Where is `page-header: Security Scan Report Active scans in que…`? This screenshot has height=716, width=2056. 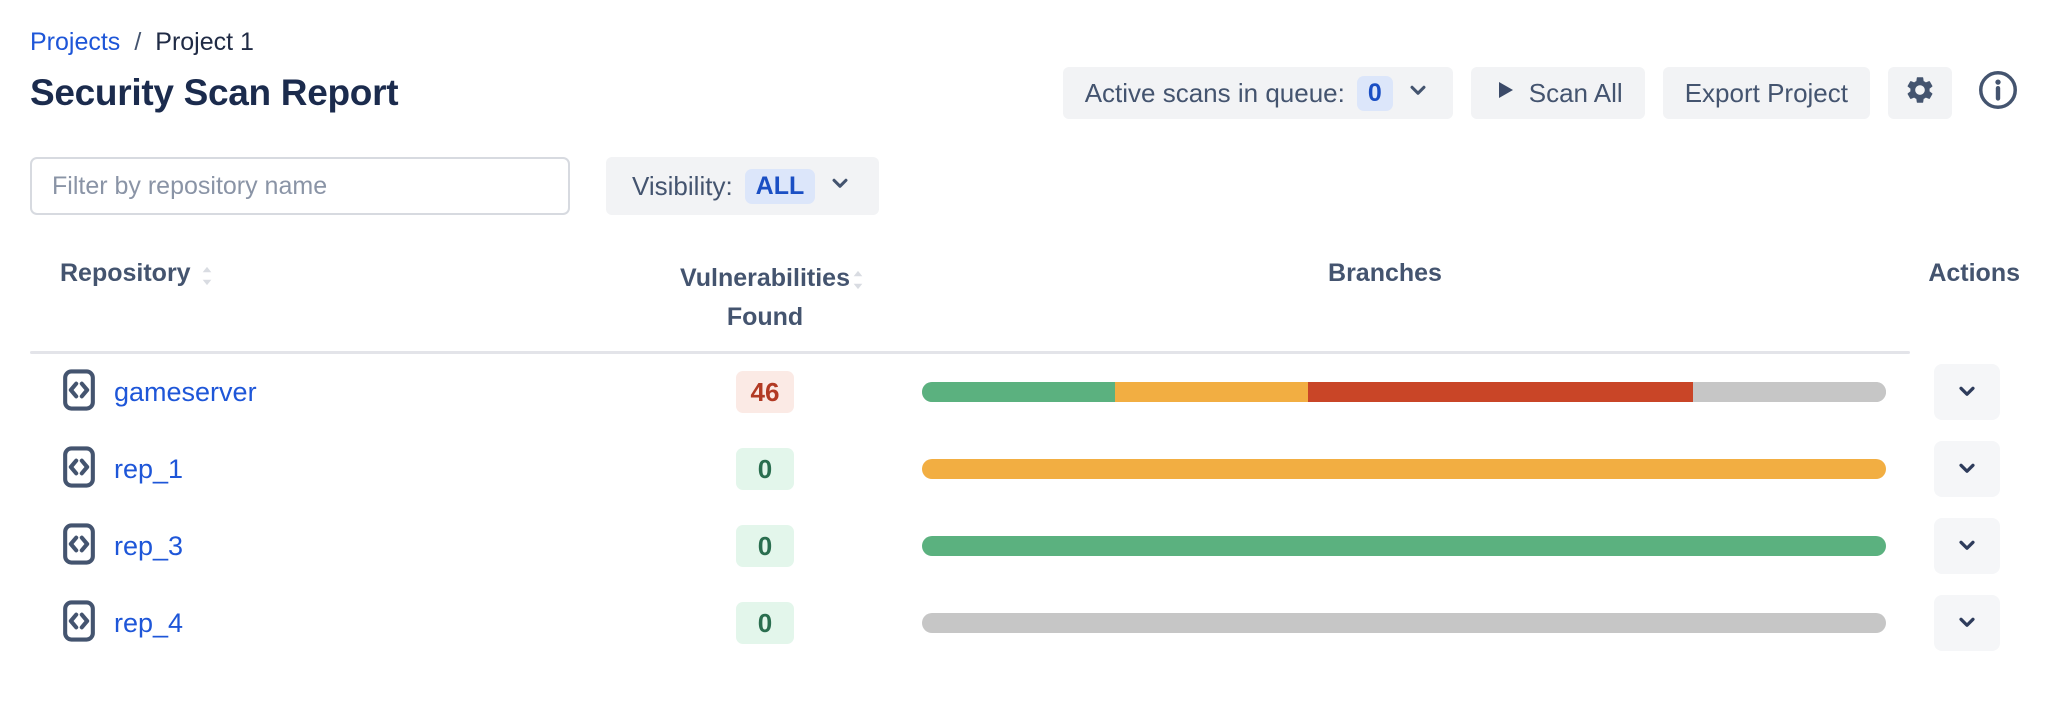
page-header: Security Scan Report Active scans in que… is located at coordinates (1028, 93).